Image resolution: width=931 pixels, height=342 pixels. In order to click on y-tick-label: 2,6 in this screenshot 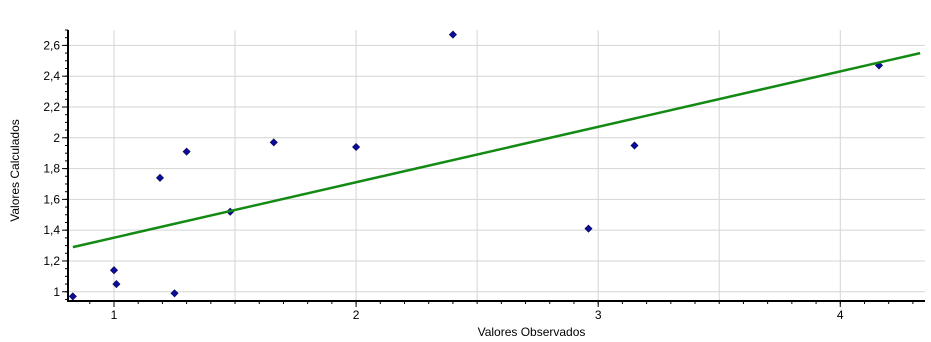, I will do `click(51, 45)`.